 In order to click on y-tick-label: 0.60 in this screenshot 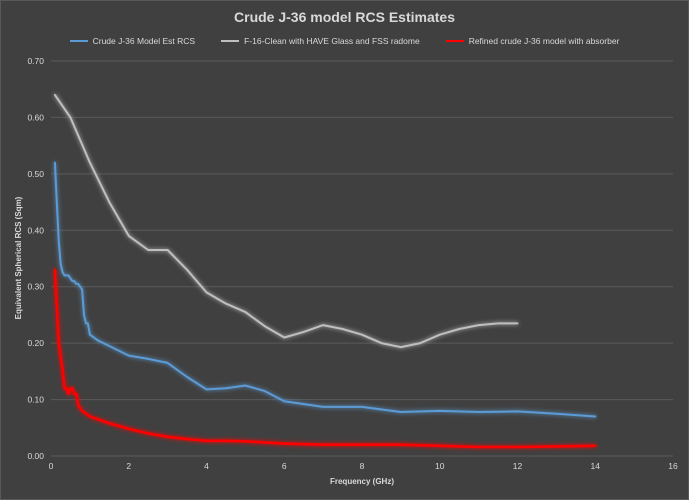, I will do `click(35, 117)`.